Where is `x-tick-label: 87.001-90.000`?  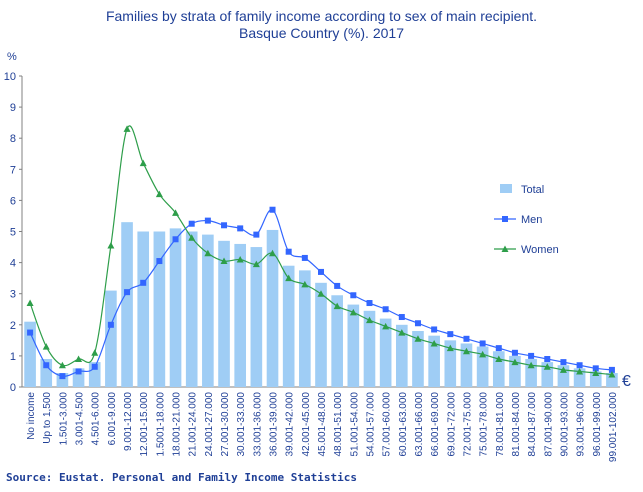
x-tick-label: 87.001-90.000 is located at coordinates (548, 424).